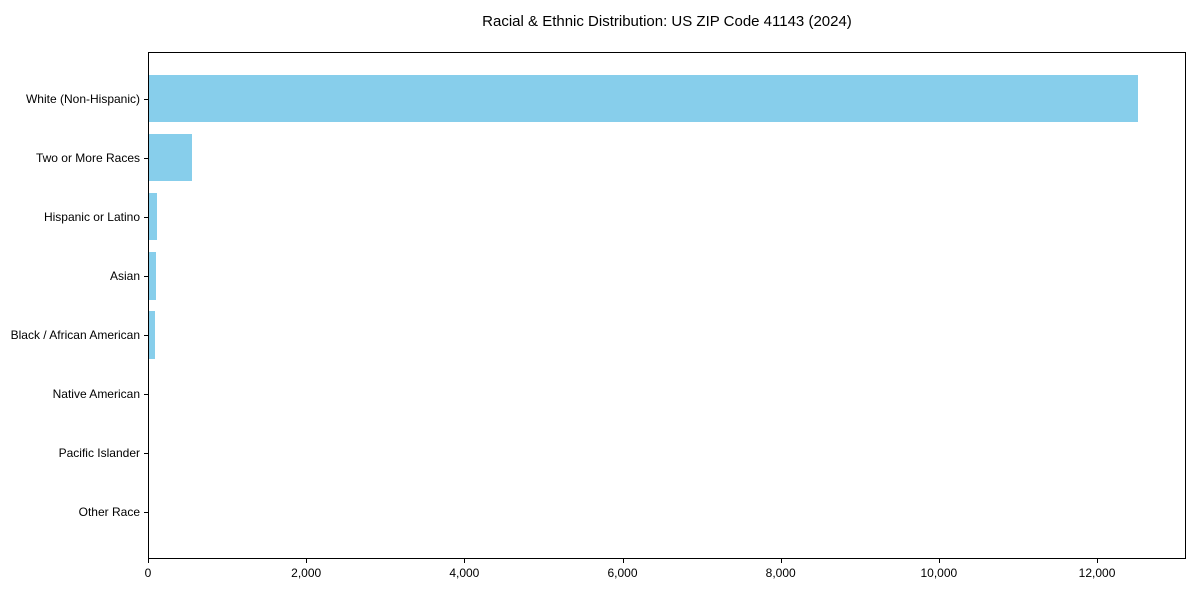  What do you see at coordinates (109, 512) in the screenshot?
I see `y-tick-label: Other Race` at bounding box center [109, 512].